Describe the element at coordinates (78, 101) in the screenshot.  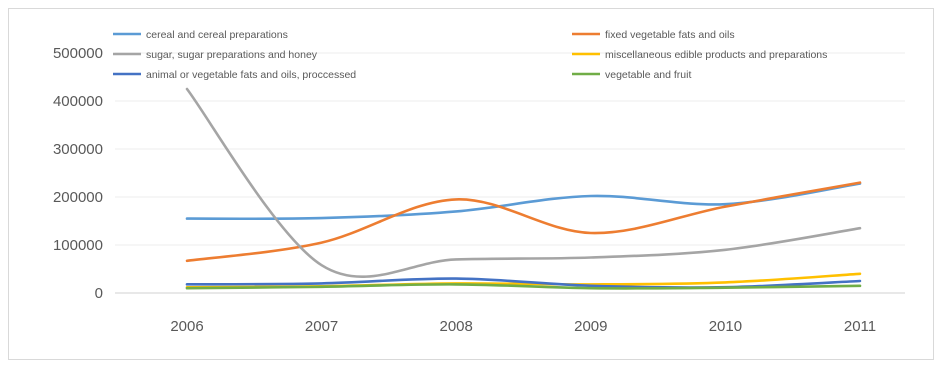
I see `y-tick-label: 400000` at that location.